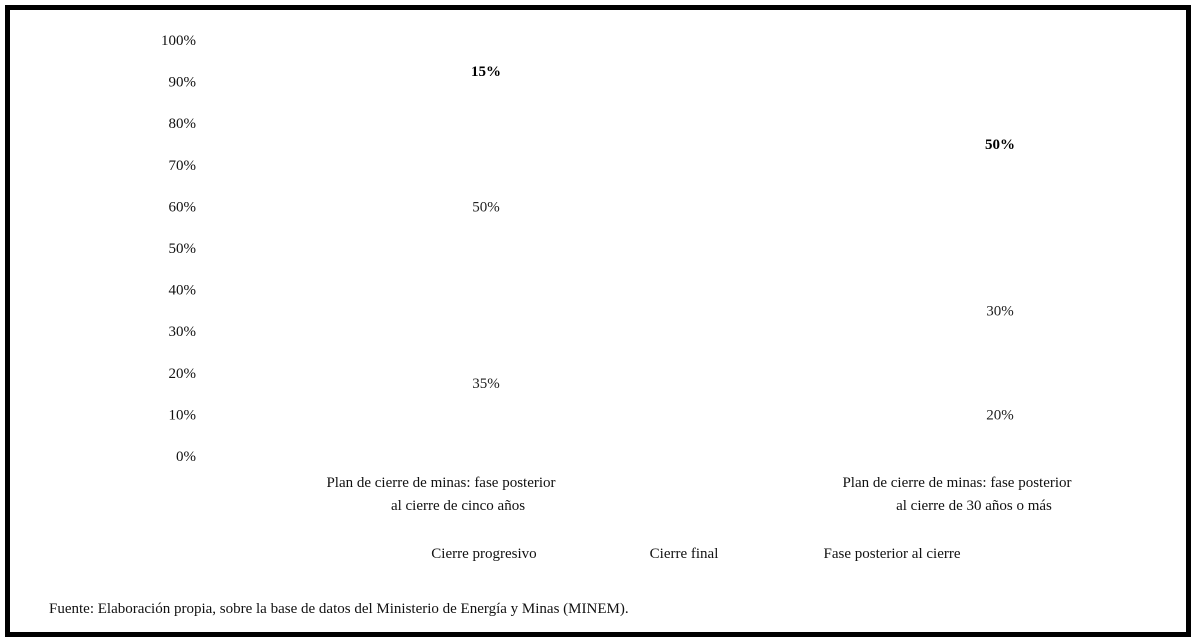 The image size is (1192, 637). I want to click on data-label: 15%, so click(486, 72).